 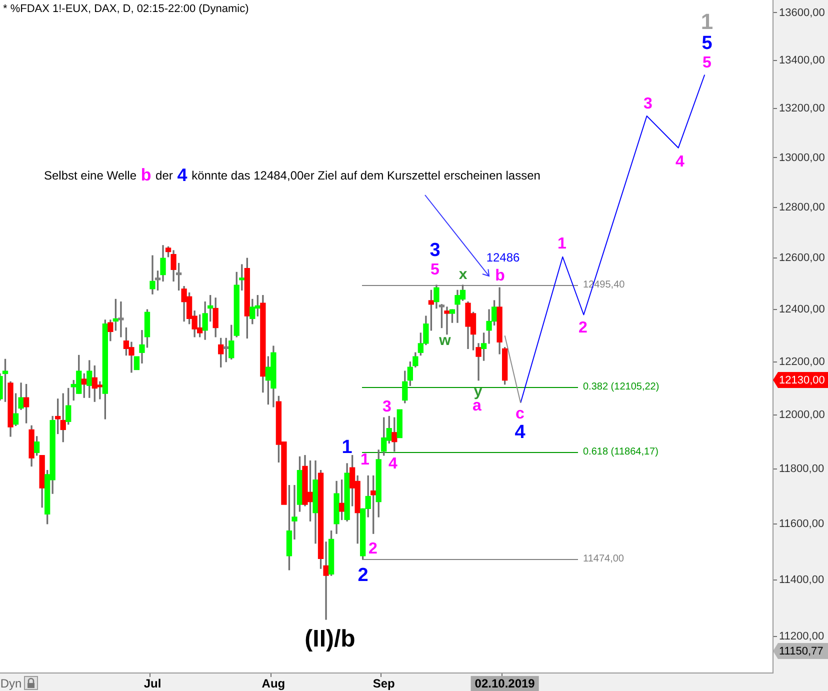 I want to click on text: Dyn, so click(x=11, y=683).